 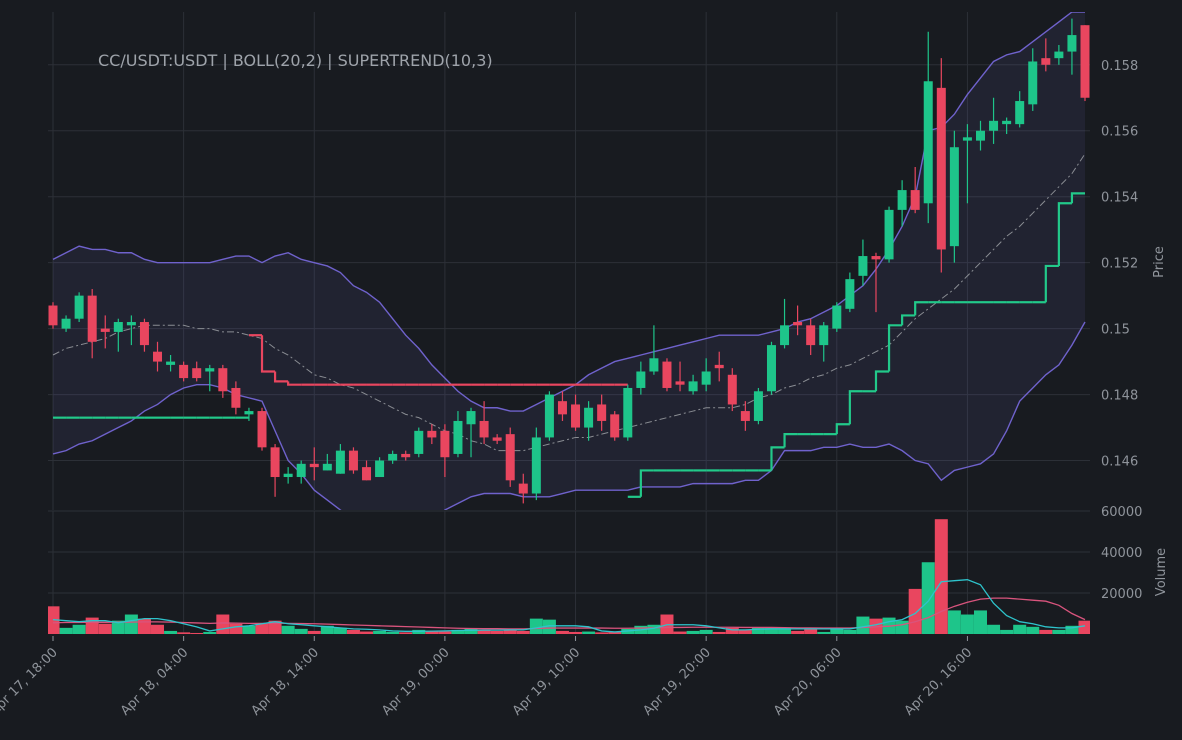 I want to click on y-tick-label: 0.152, so click(x=1119, y=264).